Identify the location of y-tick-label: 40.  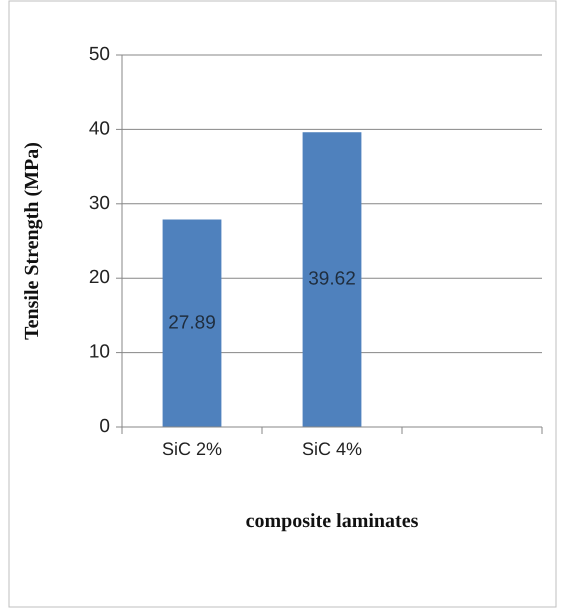
(99, 129).